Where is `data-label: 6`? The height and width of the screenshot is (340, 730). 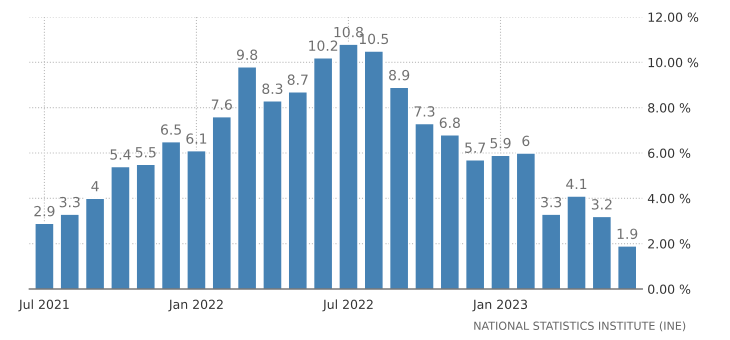 data-label: 6 is located at coordinates (526, 141).